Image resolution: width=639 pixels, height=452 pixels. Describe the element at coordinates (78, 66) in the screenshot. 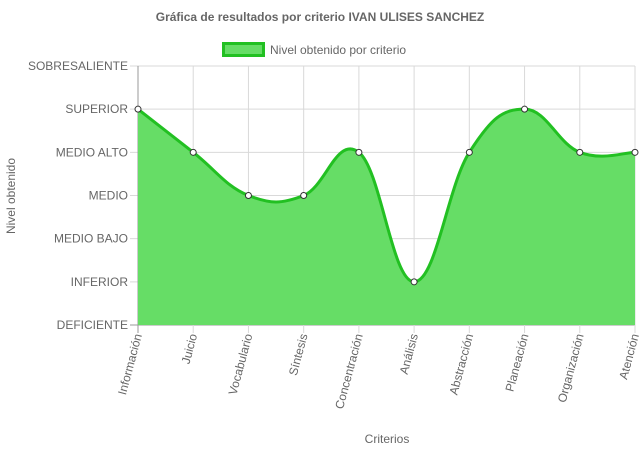

I see `y-tick-label: SOBRESALIENTE` at that location.